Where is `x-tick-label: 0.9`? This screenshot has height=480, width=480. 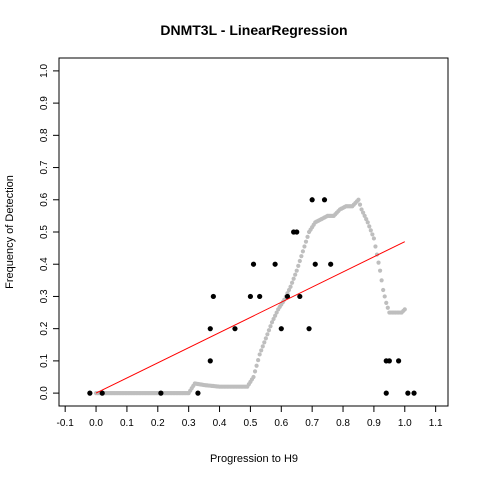
x-tick-label: 0.9 is located at coordinates (374, 423).